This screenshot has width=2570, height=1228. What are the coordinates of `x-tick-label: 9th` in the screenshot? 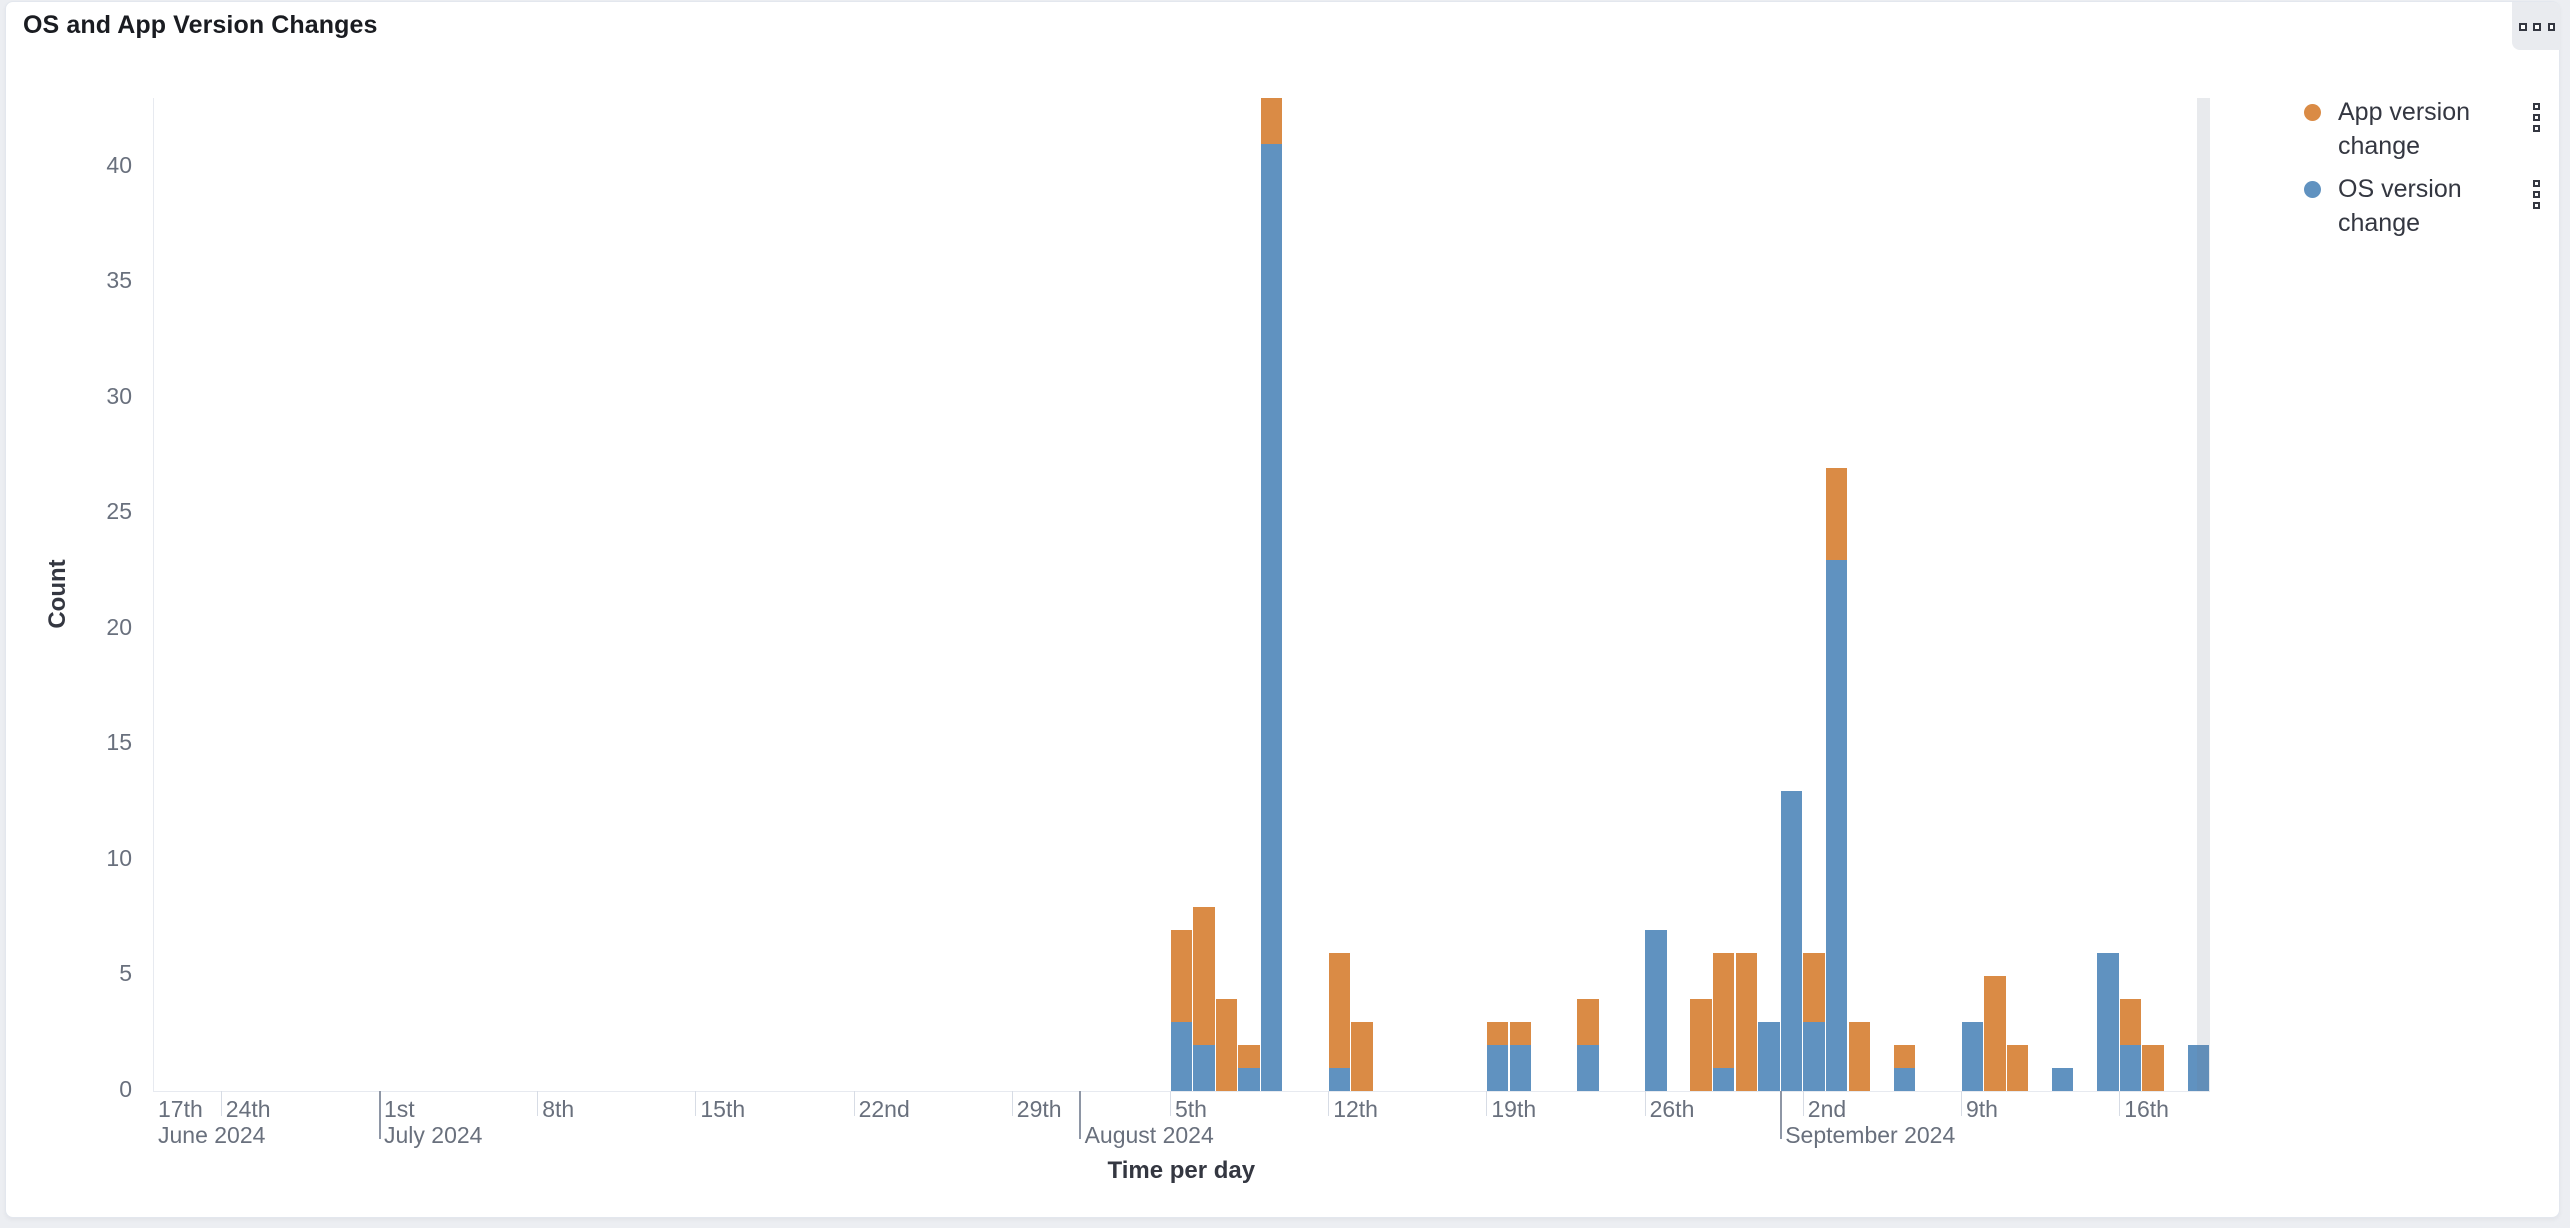 It's located at (1982, 1109).